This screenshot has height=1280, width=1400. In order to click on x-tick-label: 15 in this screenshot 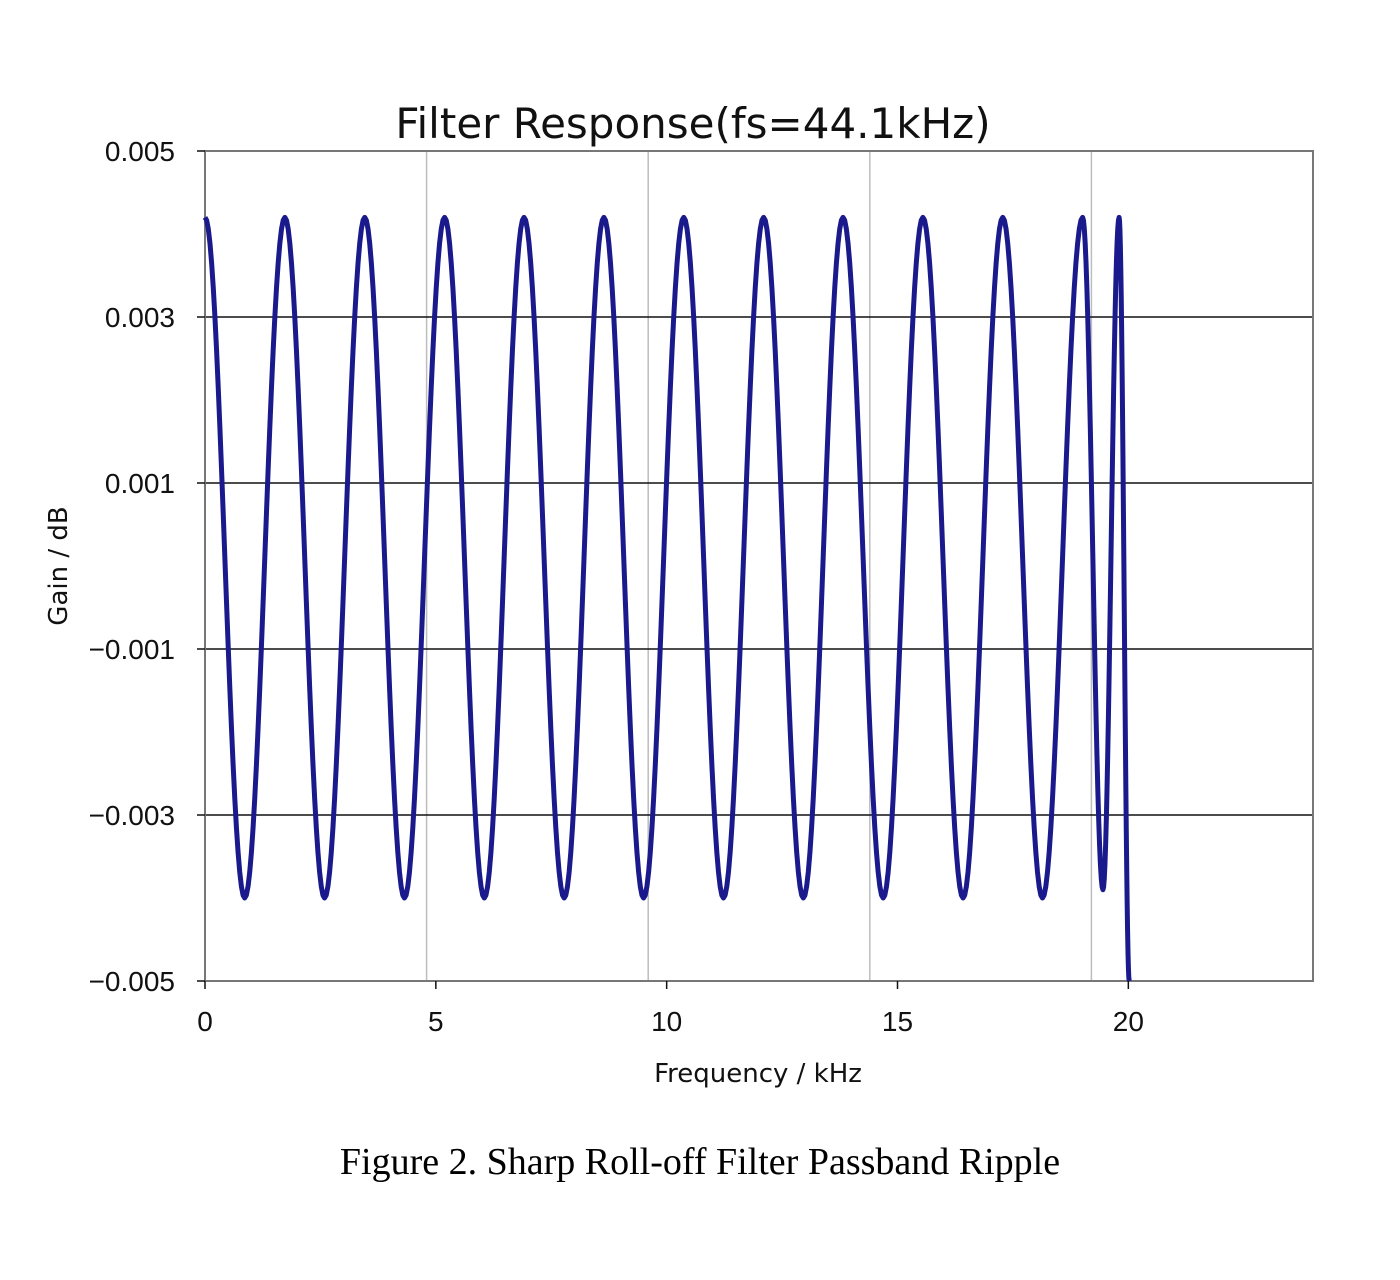, I will do `click(897, 1021)`.